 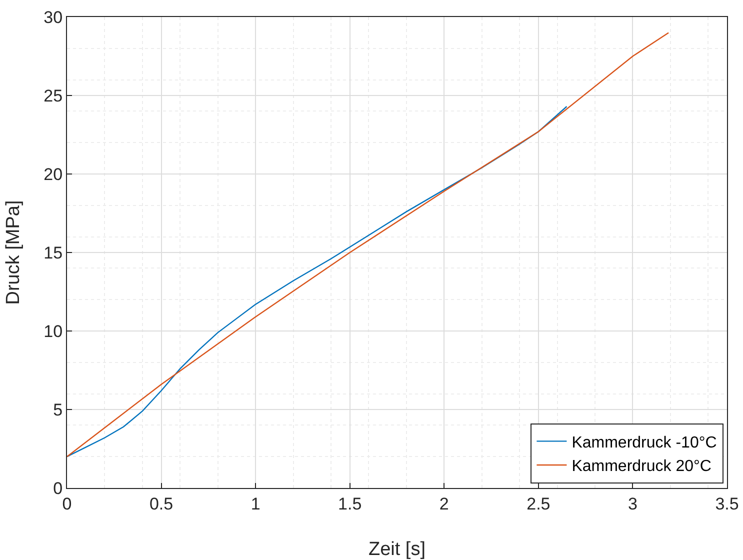 What do you see at coordinates (644, 443) in the screenshot?
I see `legend-label: Kammerdruck -10°C` at bounding box center [644, 443].